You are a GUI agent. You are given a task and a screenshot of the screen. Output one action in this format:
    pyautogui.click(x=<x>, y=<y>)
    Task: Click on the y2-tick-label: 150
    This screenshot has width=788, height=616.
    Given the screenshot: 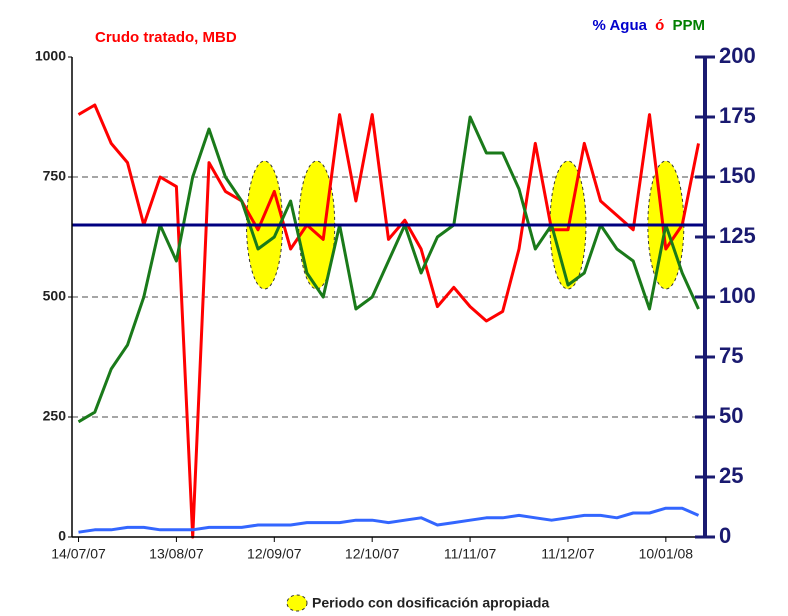 What is the action you would take?
    pyautogui.click(x=737, y=175)
    